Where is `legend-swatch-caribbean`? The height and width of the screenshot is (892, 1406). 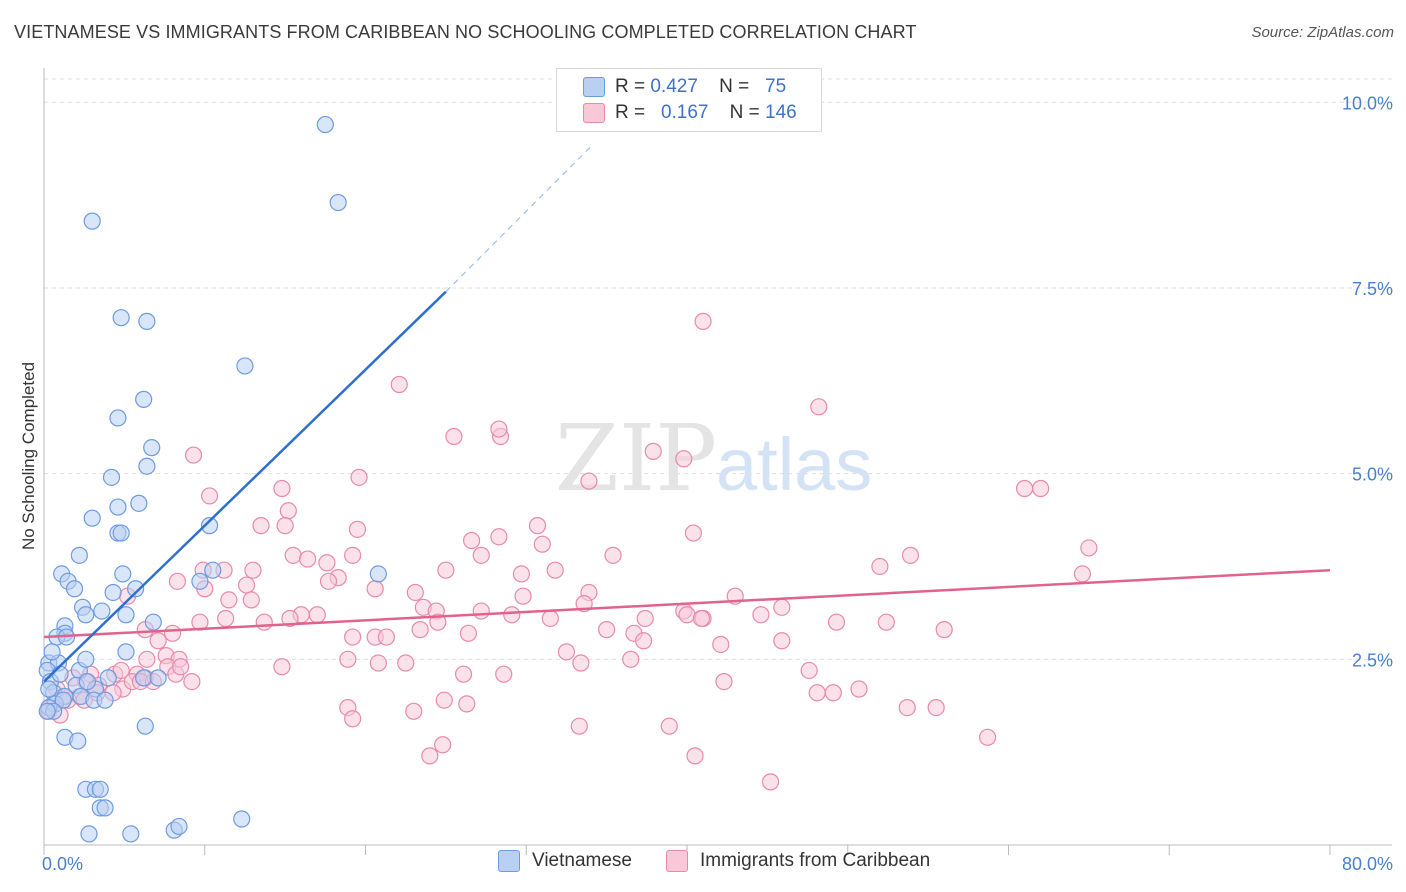 legend-swatch-caribbean is located at coordinates (594, 113).